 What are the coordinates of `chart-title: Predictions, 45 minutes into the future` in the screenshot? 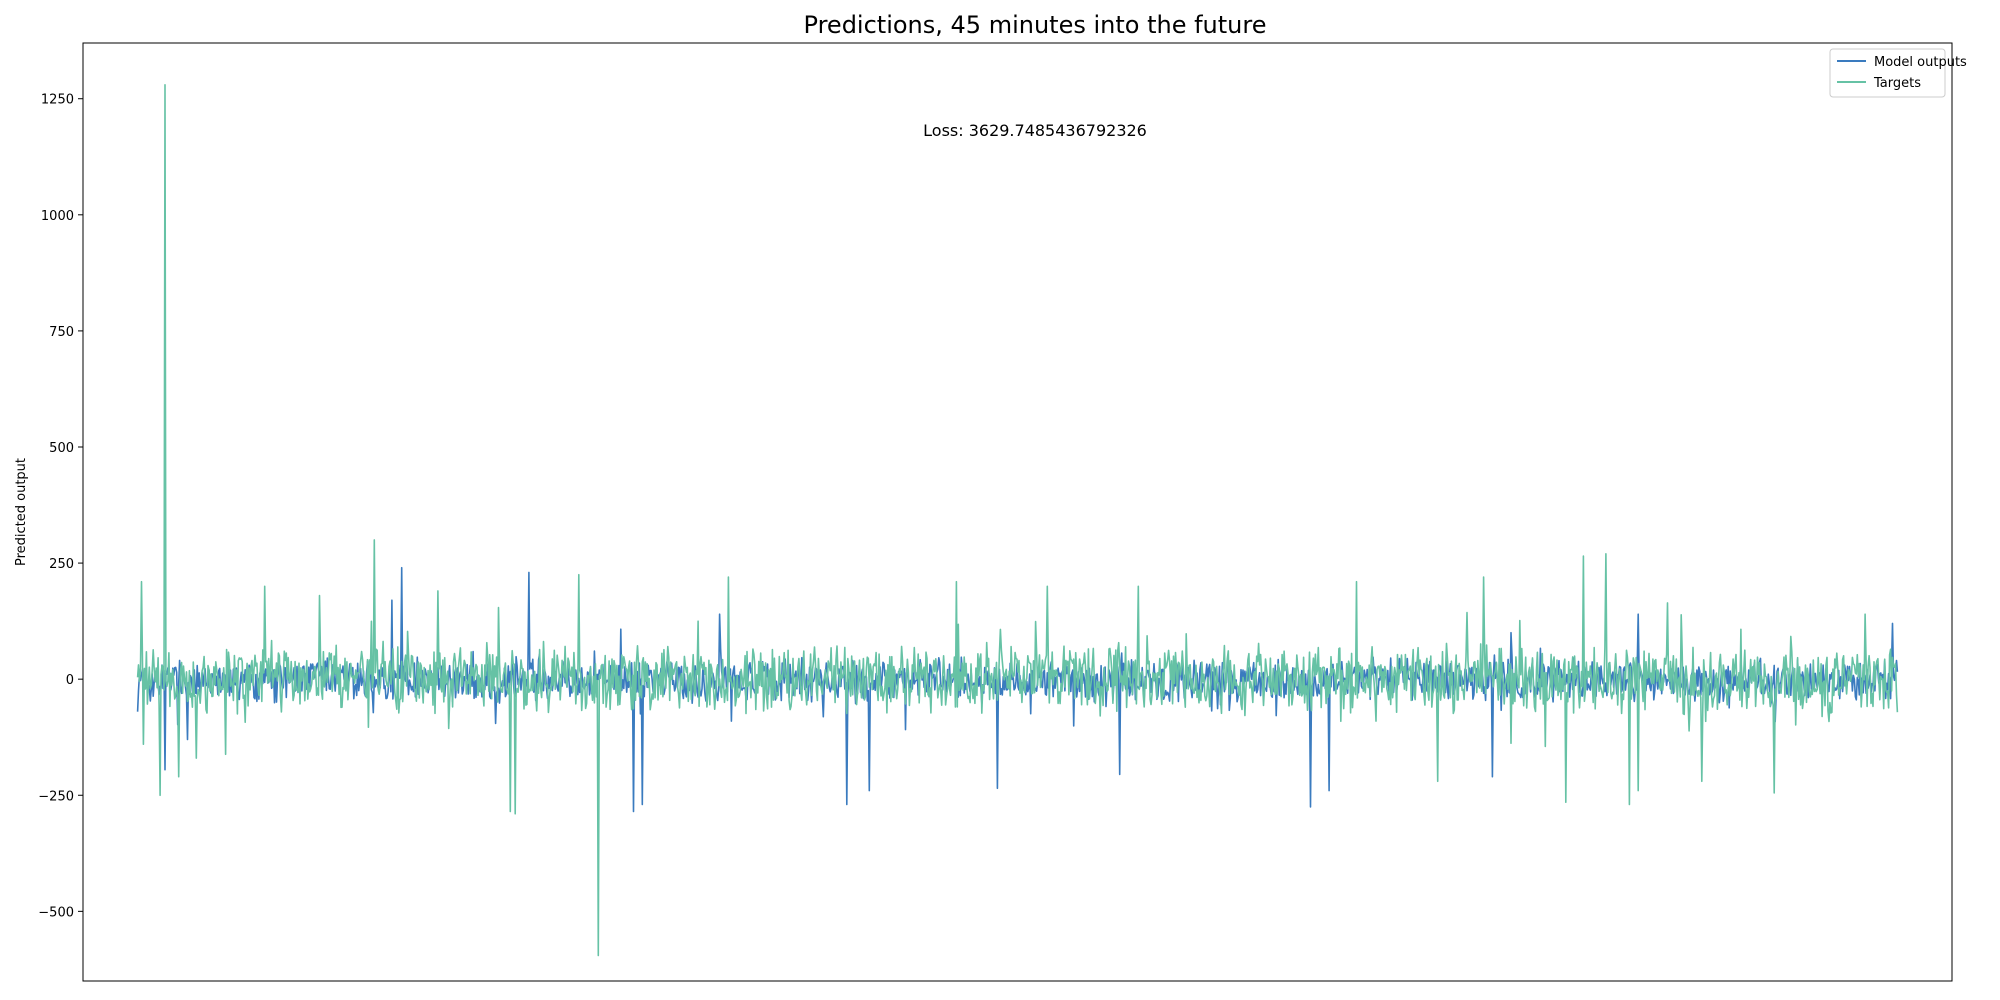 It's located at (1035, 25).